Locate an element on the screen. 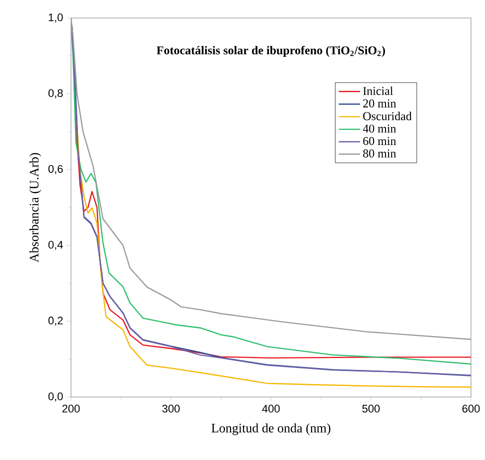 This screenshot has height=460, width=485. x-tick-label: 300 is located at coordinates (171, 408).